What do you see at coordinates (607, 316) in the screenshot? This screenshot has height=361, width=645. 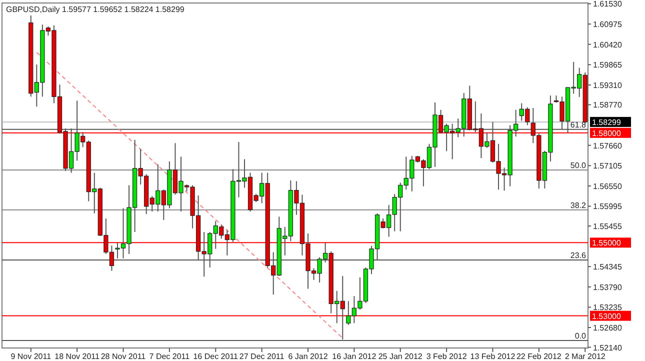 I see `ref-line-label: 1.53000` at bounding box center [607, 316].